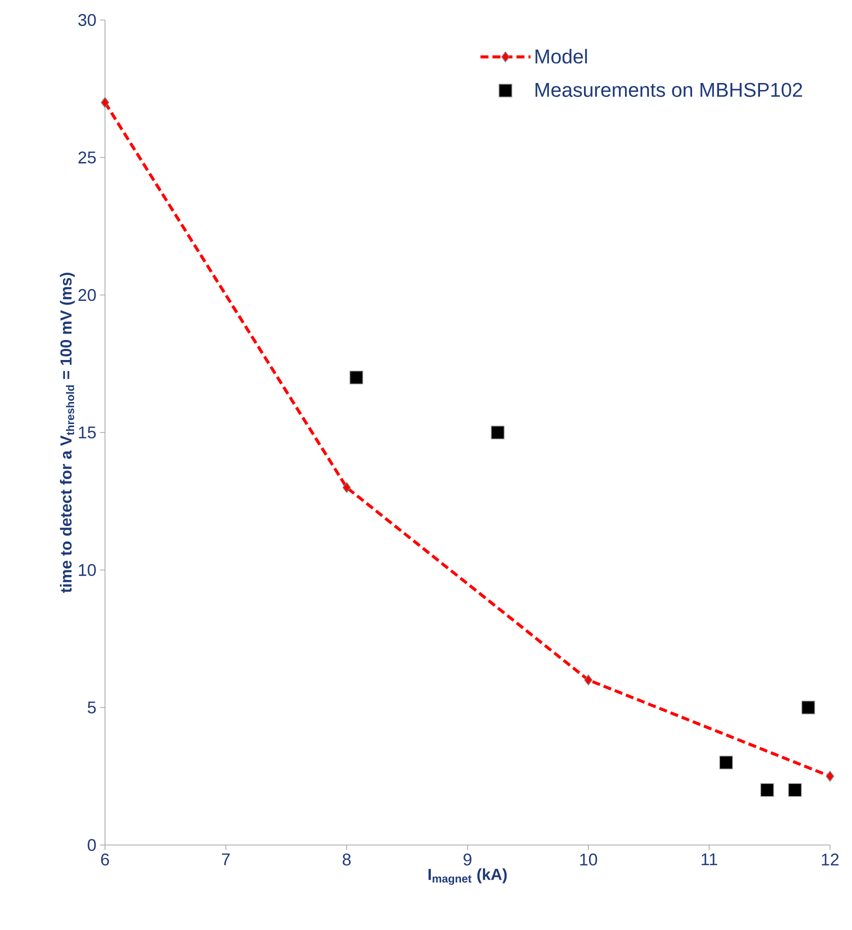 The width and height of the screenshot is (852, 930). What do you see at coordinates (468, 860) in the screenshot?
I see `x-tick-label: 9` at bounding box center [468, 860].